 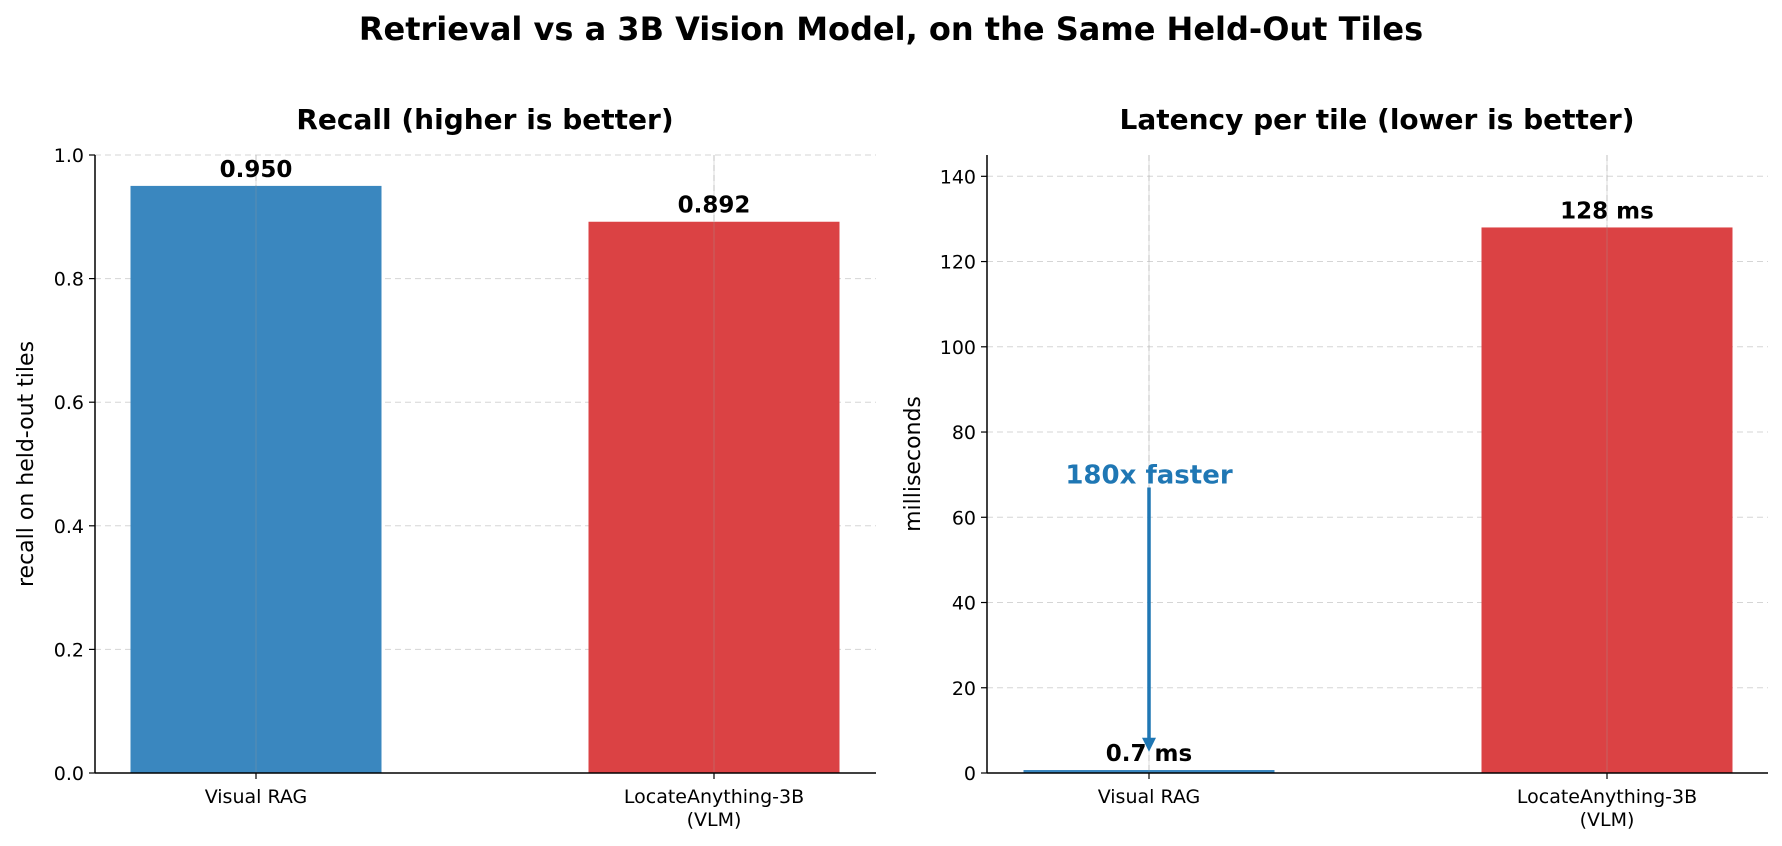 What do you see at coordinates (484, 119) in the screenshot?
I see `panel-title: Recall (higher is better)` at bounding box center [484, 119].